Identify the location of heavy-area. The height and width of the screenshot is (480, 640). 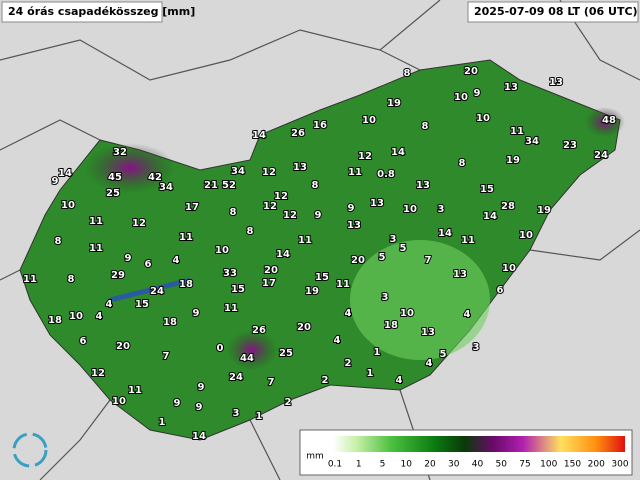
(252, 350).